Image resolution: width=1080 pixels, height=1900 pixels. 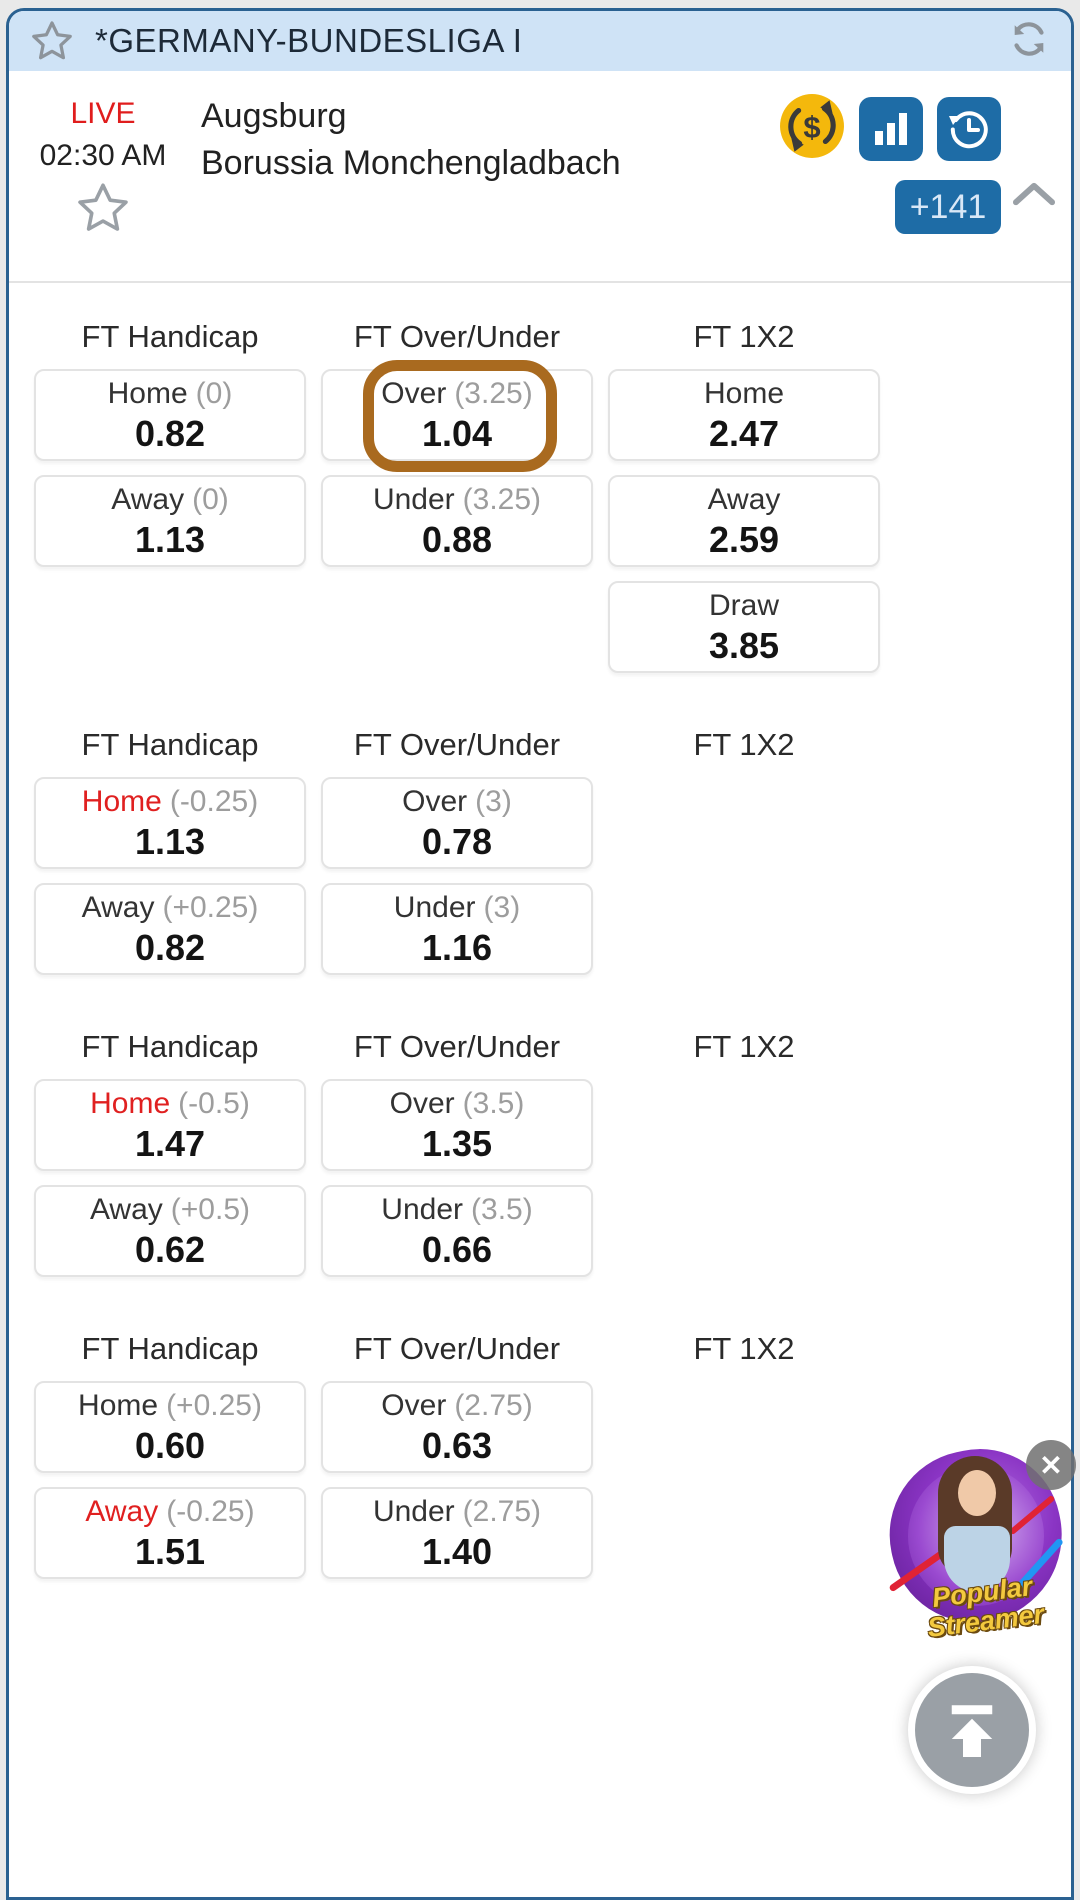 I want to click on more-markets-badge: +141, so click(x=948, y=207).